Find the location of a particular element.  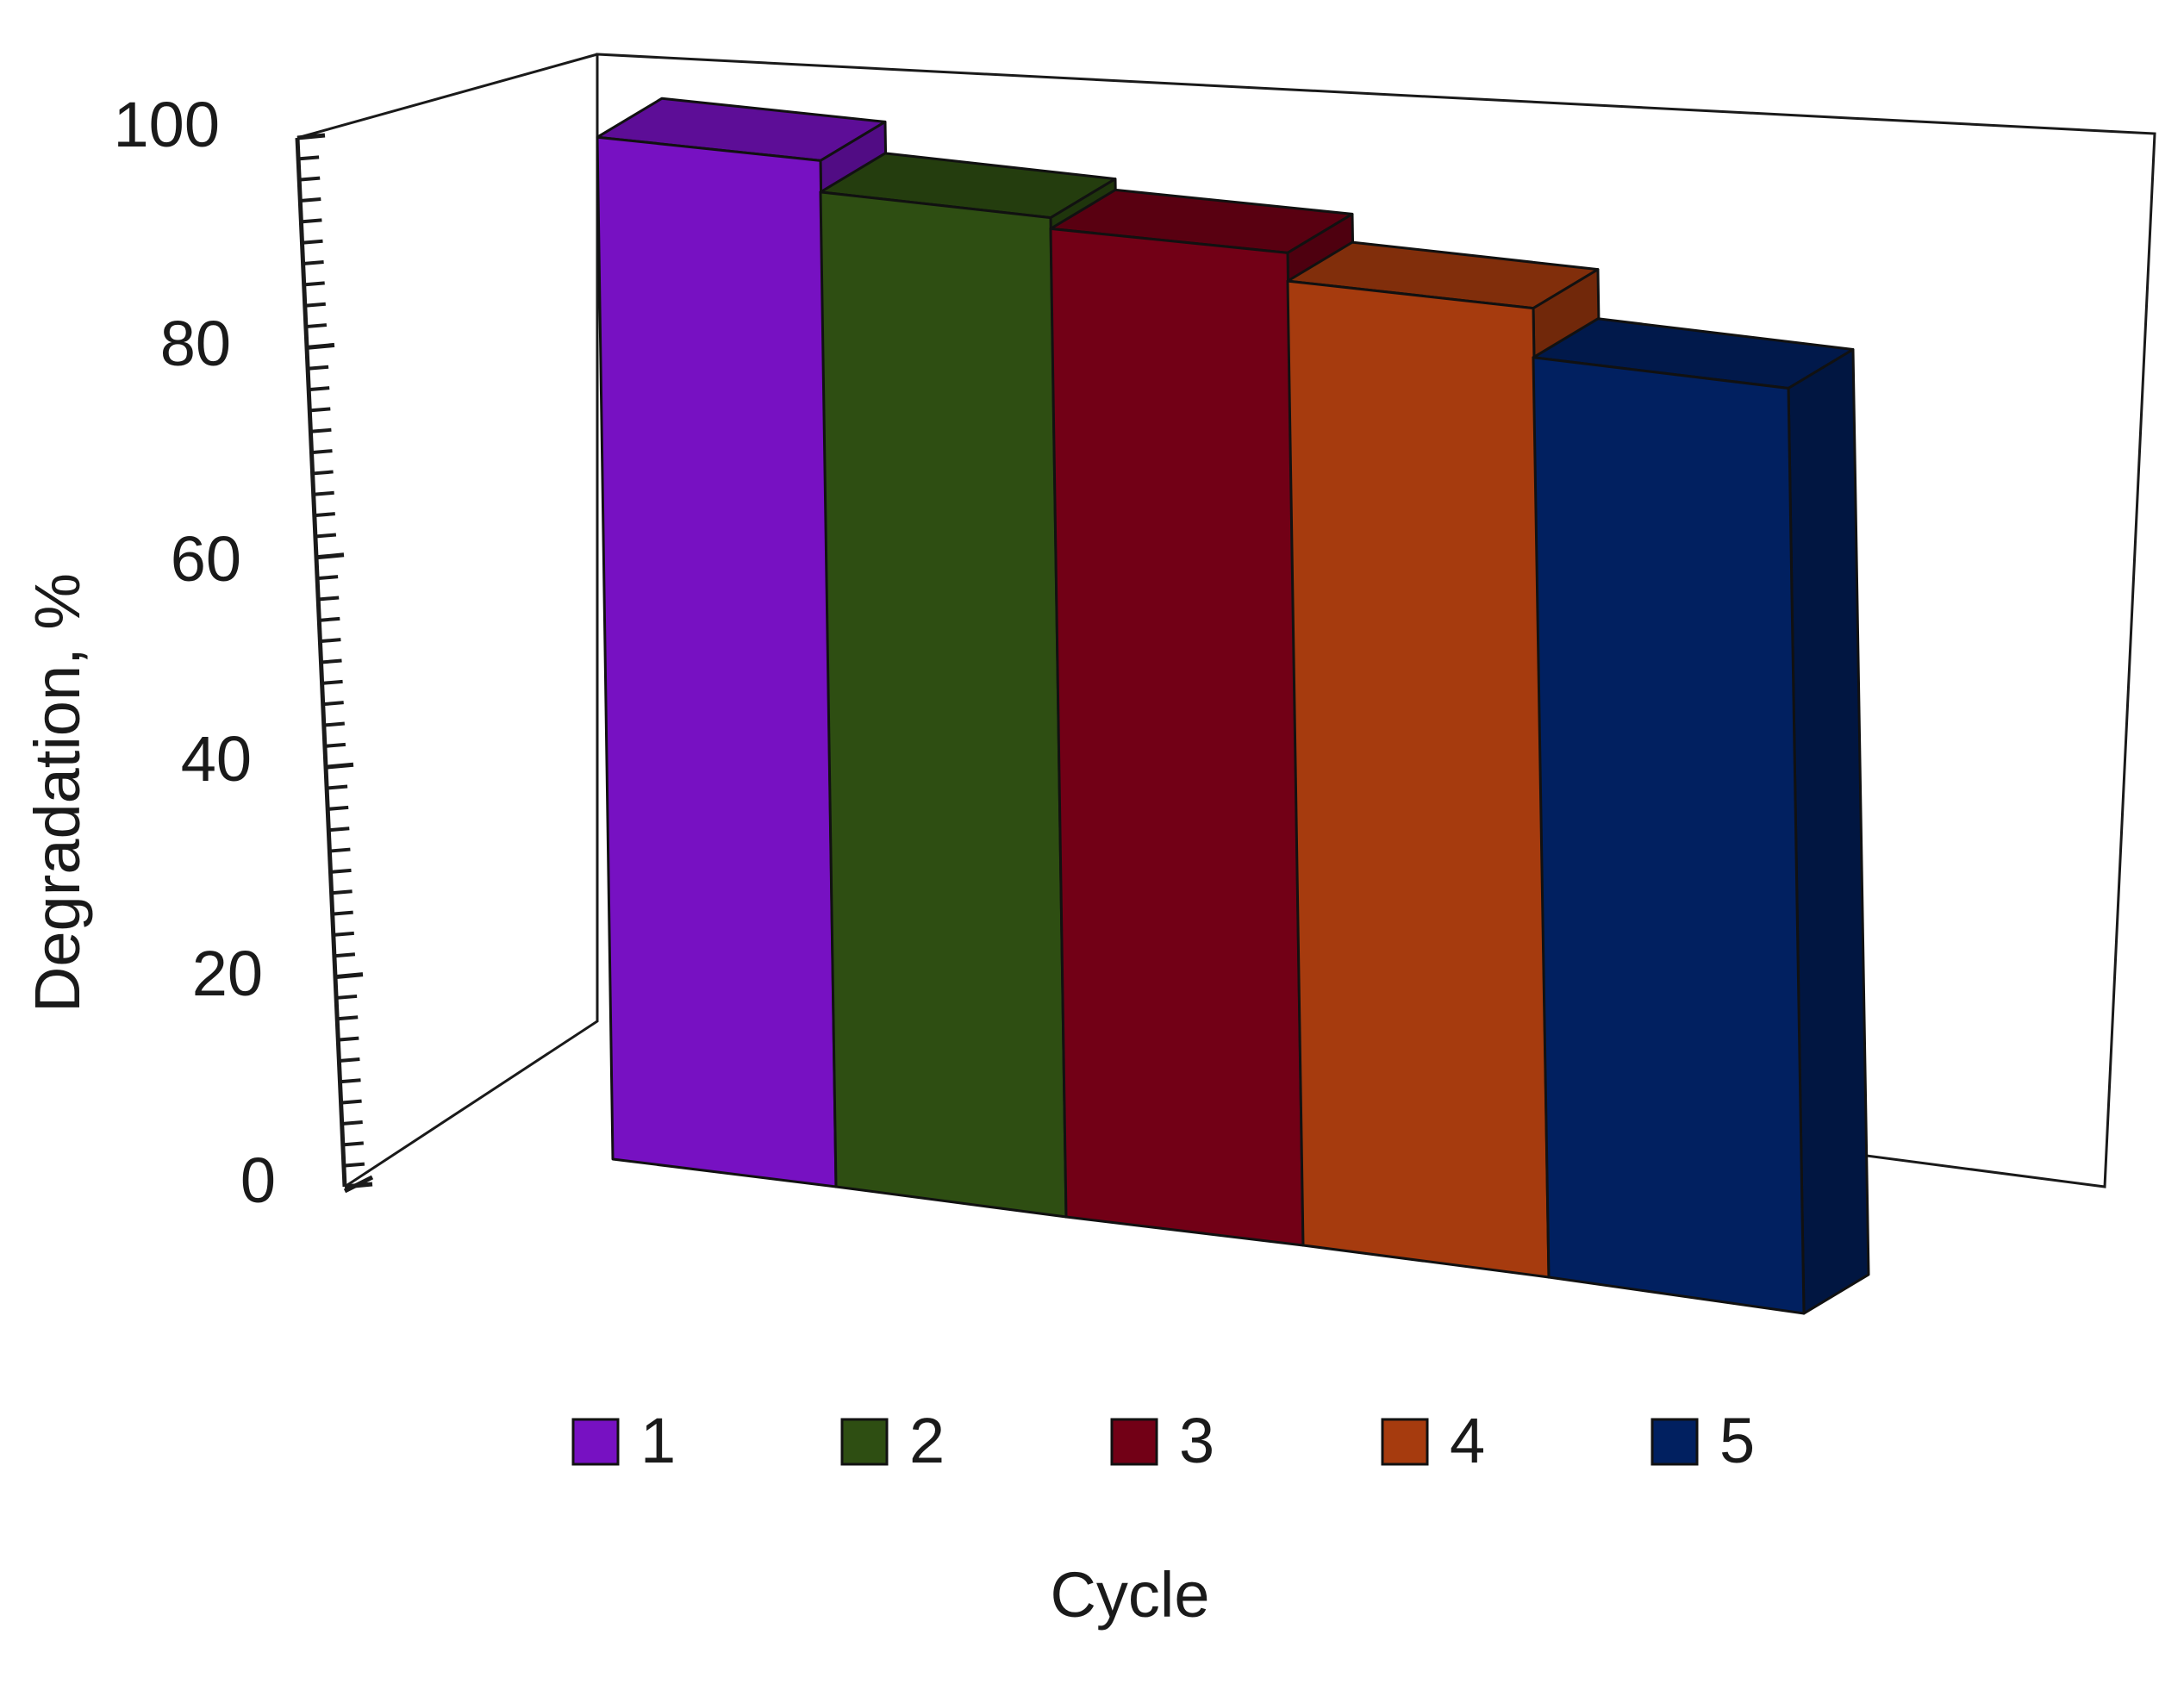

legend-item-1: 1 is located at coordinates (623, 1440).